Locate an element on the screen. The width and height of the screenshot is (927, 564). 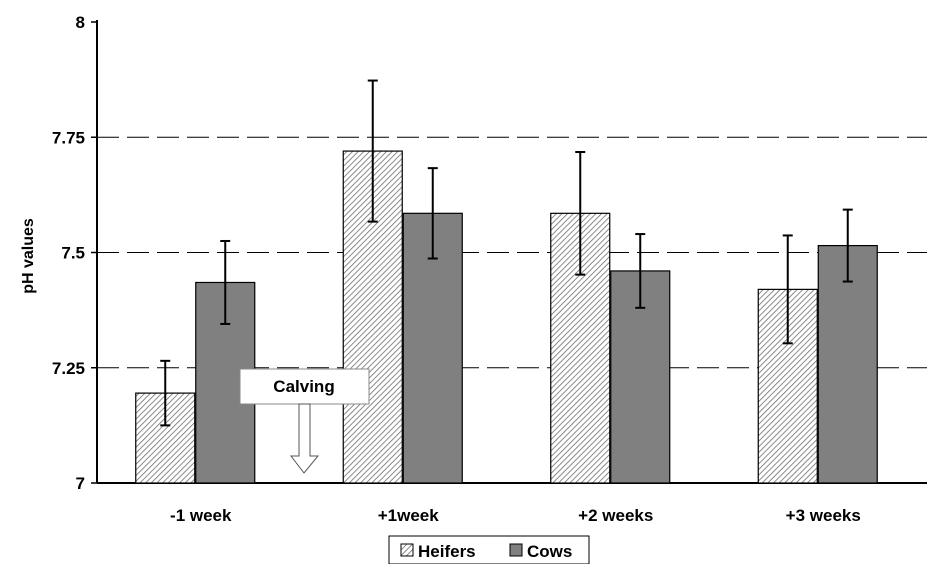
legend-swatch-cows is located at coordinates (516, 550).